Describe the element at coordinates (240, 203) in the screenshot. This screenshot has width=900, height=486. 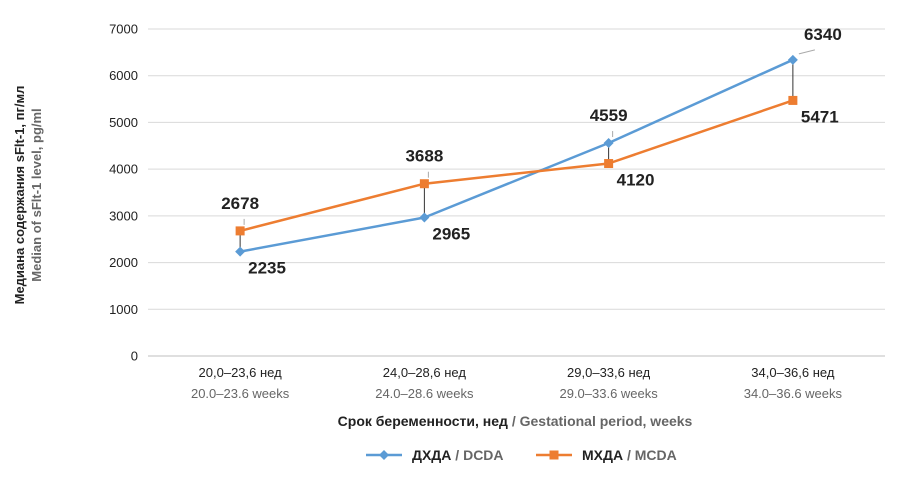
I see `data-label: 2678` at that location.